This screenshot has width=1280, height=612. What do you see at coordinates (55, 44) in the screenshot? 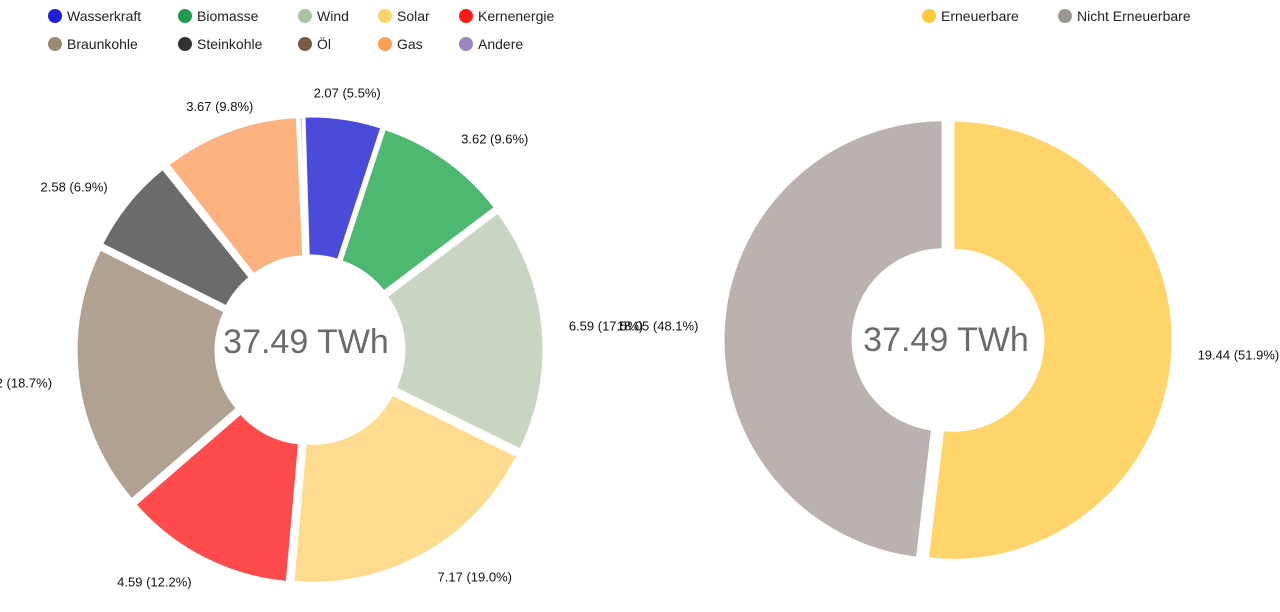
I see `legend-swatch-braunkohle` at bounding box center [55, 44].